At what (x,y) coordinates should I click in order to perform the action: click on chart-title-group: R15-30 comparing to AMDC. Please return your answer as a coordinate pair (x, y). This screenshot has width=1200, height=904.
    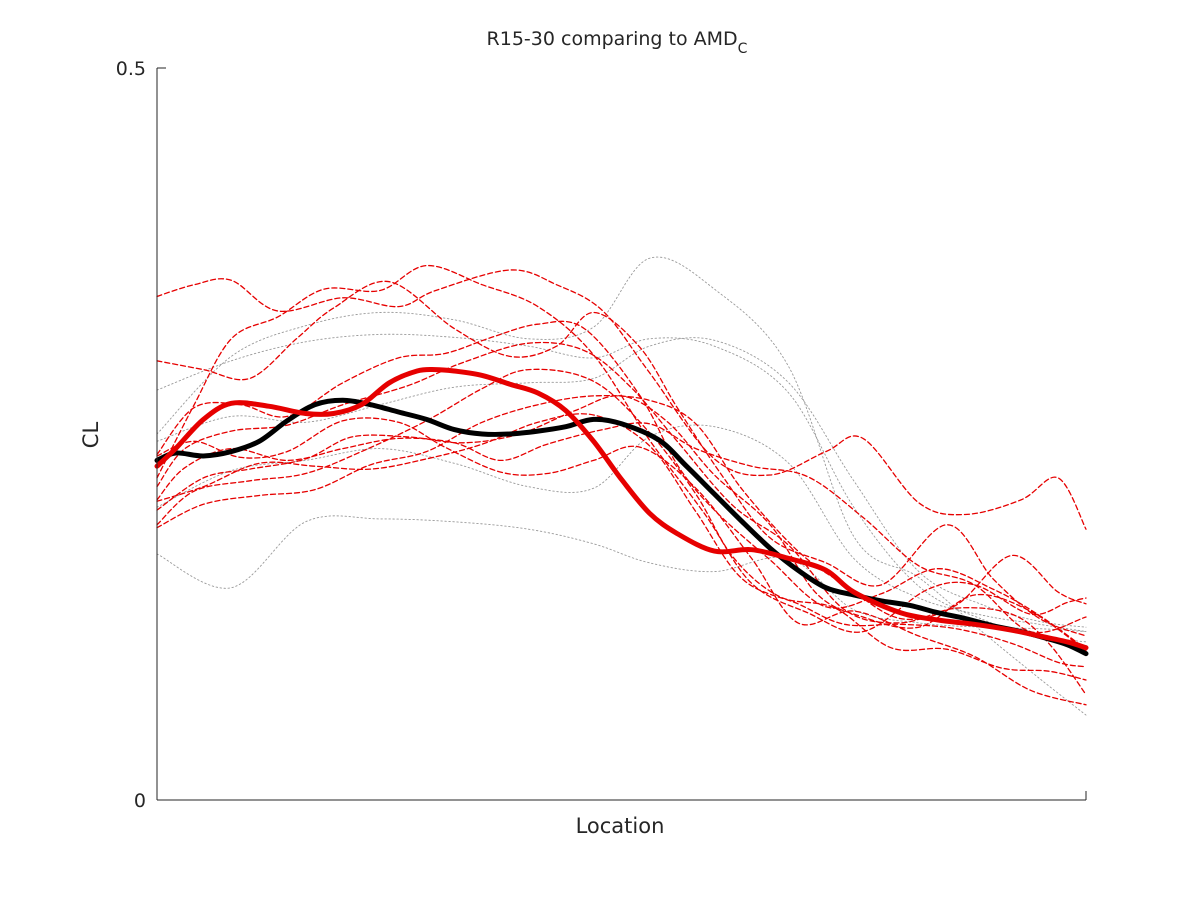
    Looking at the image, I should click on (617, 42).